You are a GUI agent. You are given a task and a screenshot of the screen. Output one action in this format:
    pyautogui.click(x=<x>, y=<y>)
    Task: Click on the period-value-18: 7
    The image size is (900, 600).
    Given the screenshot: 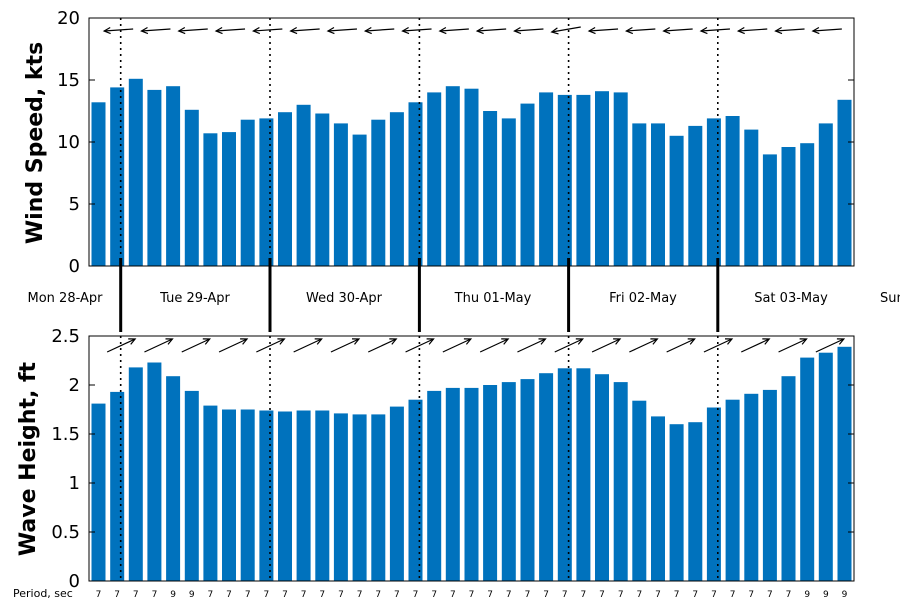 What is the action you would take?
    pyautogui.click(x=434, y=595)
    